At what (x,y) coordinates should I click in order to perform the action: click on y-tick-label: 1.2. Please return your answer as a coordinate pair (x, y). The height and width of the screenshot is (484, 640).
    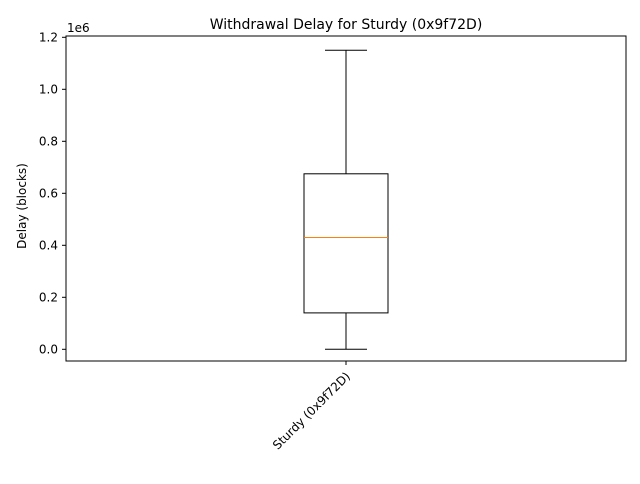
    Looking at the image, I should click on (48, 37).